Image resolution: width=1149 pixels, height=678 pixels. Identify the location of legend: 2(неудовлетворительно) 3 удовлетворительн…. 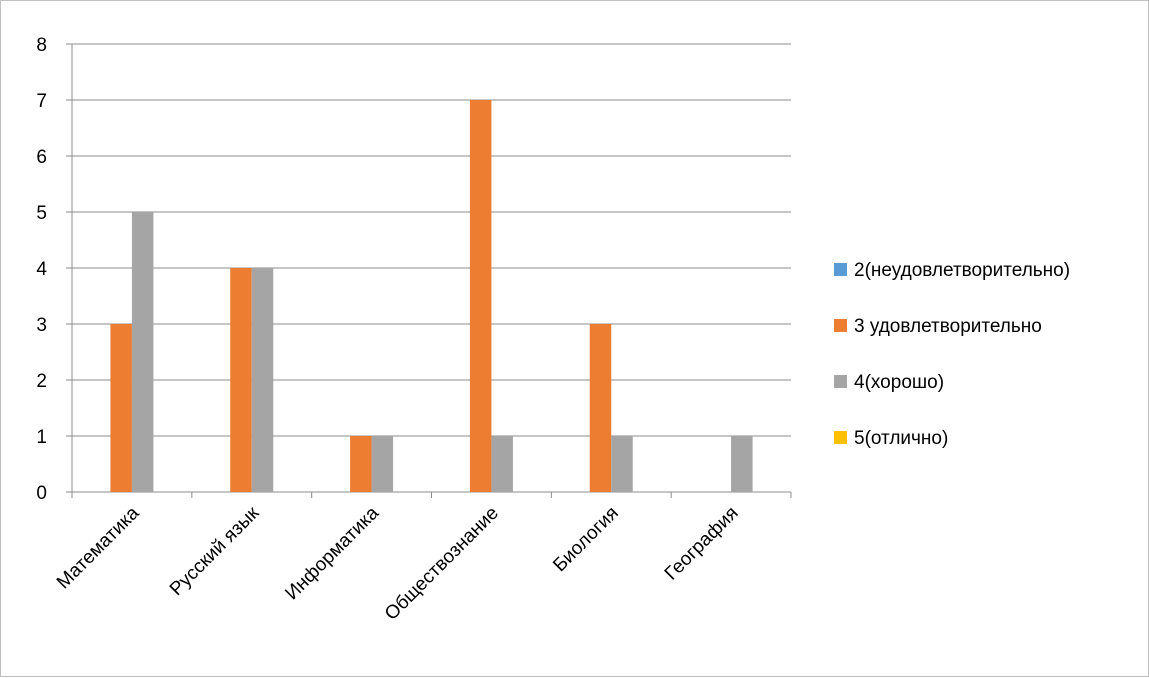
(952, 354).